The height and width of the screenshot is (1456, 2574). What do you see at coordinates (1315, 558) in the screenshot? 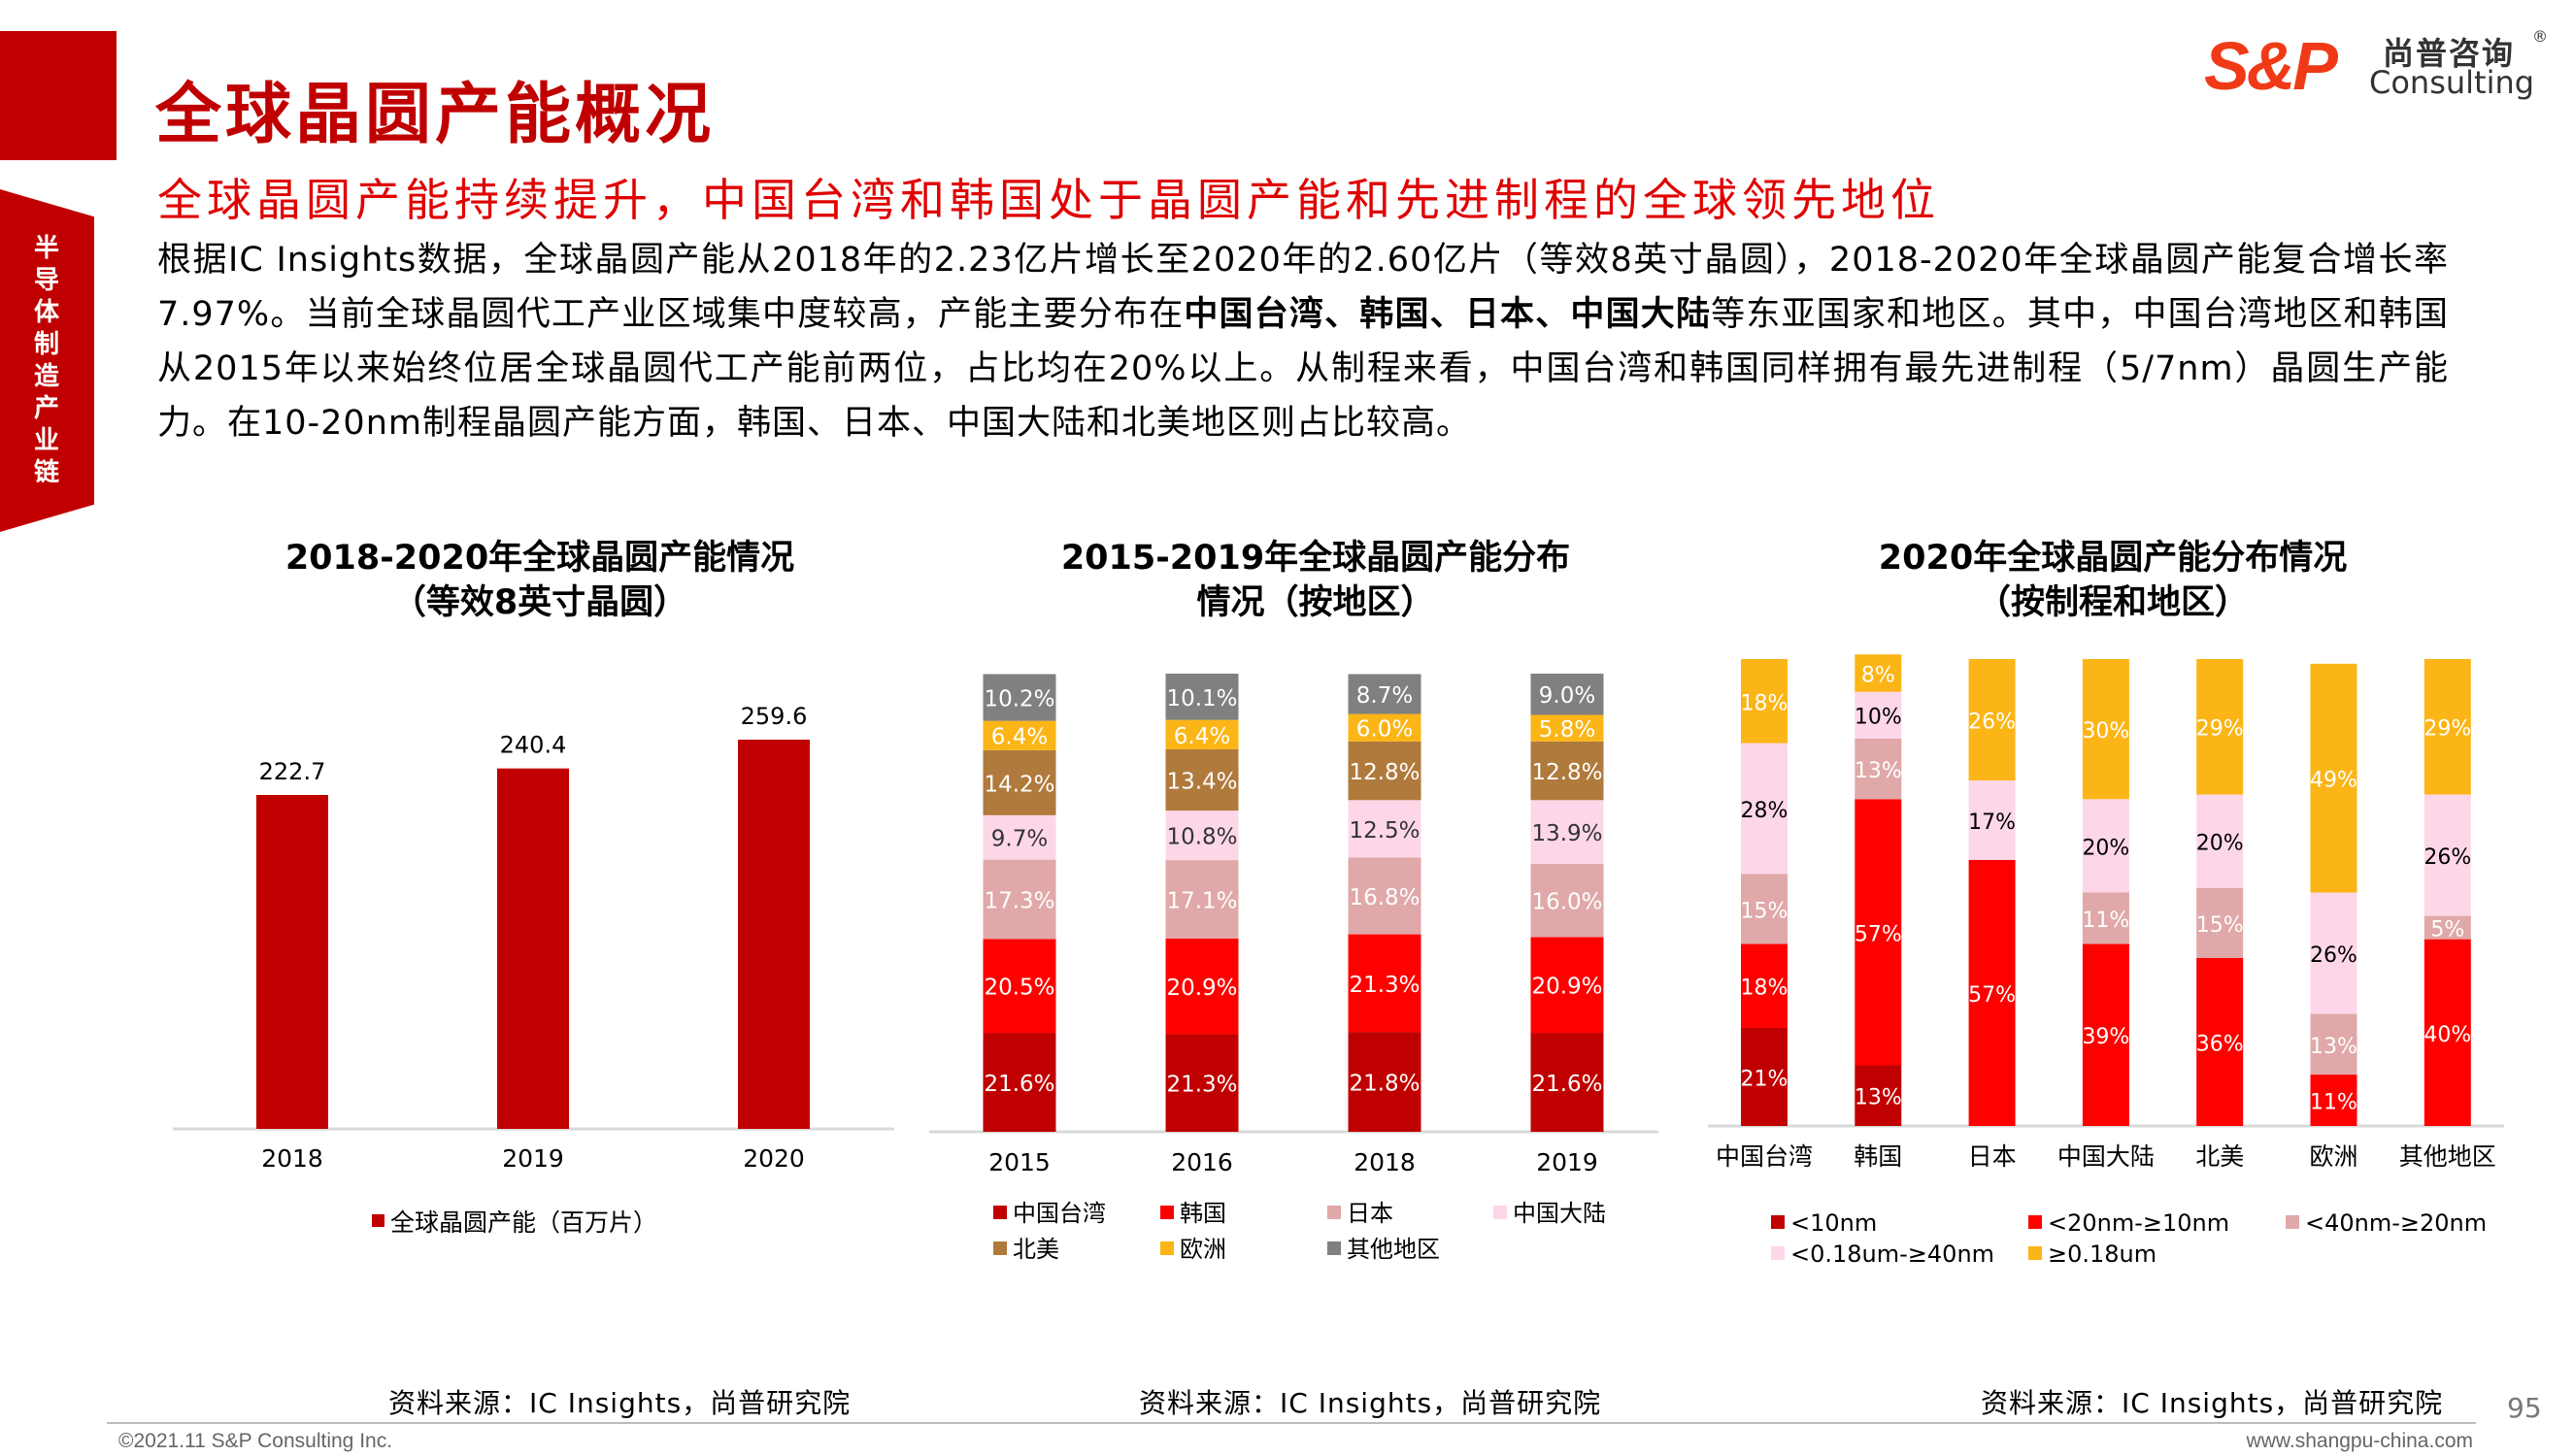
I see `chart2-title-line1: 2015-2019年全球晶圆产能分布` at bounding box center [1315, 558].